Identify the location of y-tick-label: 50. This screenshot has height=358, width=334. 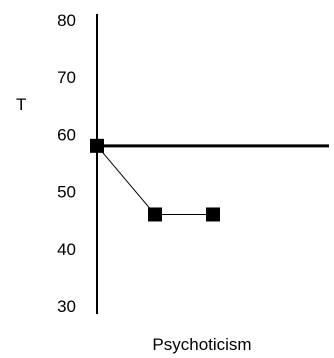
(66, 192).